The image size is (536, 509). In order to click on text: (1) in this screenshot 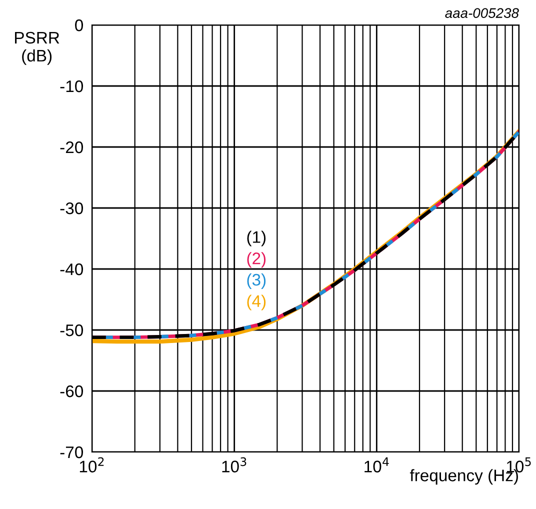, I will do `click(256, 238)`.